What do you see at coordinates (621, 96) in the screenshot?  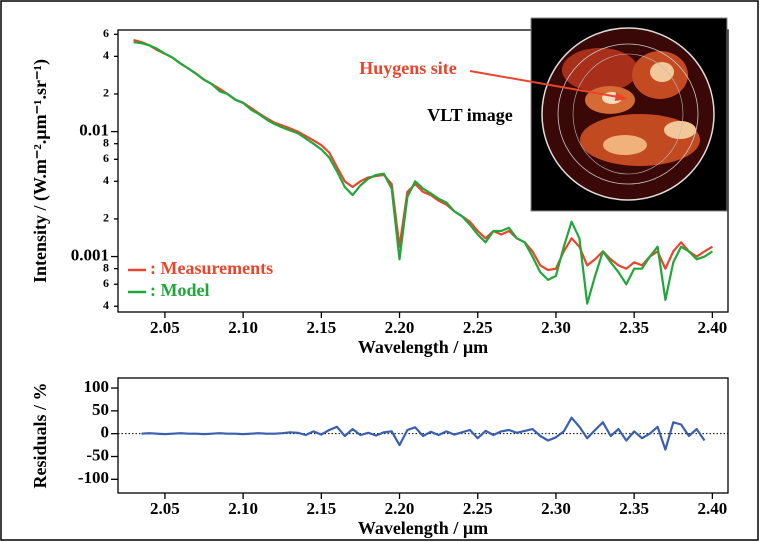 I see `arrow-head` at bounding box center [621, 96].